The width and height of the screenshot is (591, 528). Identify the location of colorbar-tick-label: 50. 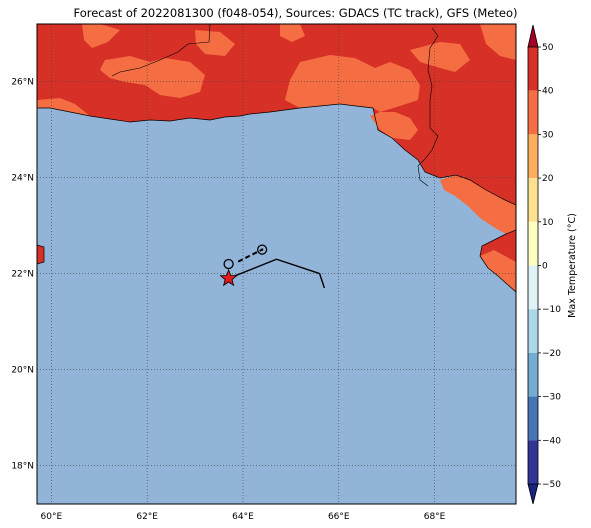
(548, 48).